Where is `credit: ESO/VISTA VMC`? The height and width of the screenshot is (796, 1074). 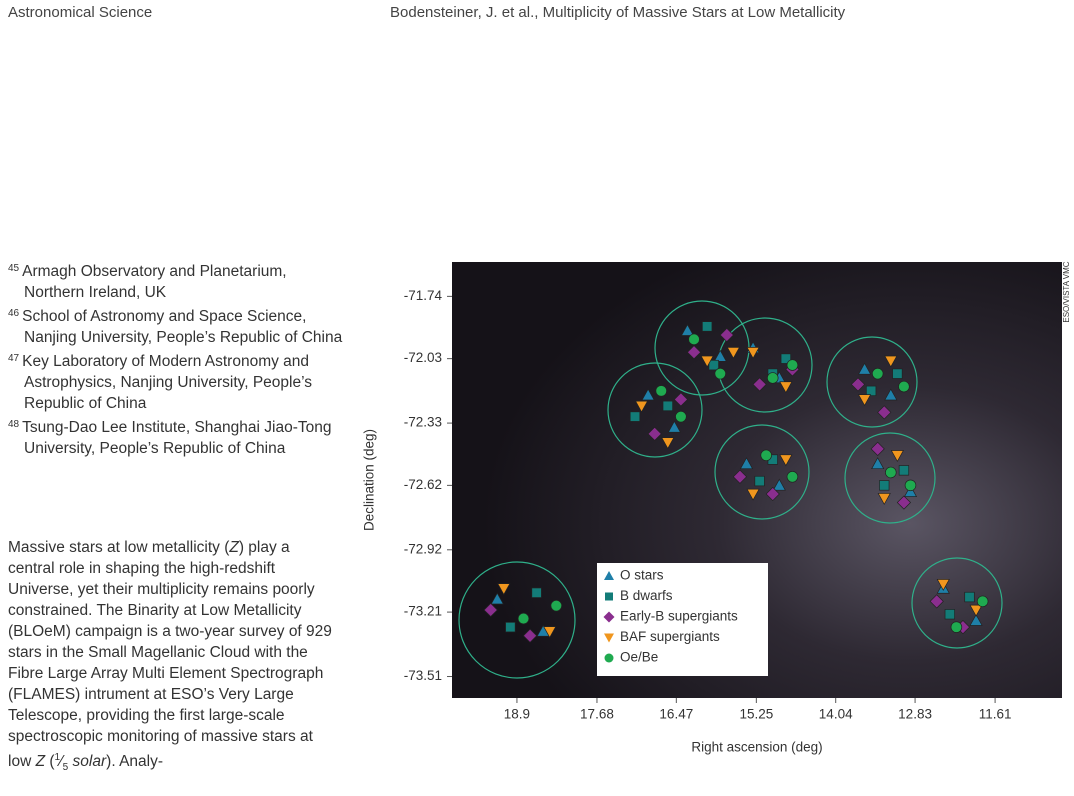
credit: ESO/VISTA VMC is located at coordinates (1066, 291).